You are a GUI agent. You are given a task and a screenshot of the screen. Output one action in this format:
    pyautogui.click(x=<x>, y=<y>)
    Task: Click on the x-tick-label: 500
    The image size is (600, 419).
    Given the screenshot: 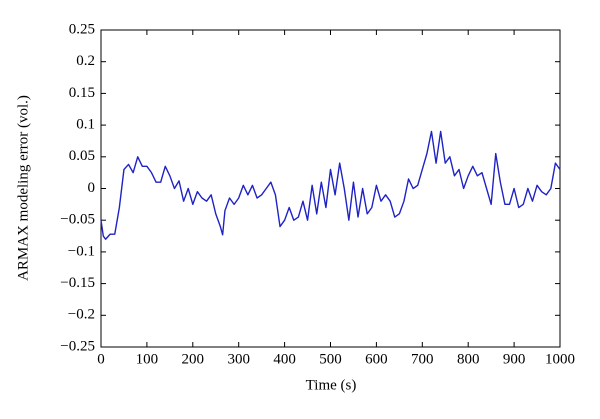 What is the action you would take?
    pyautogui.click(x=330, y=359)
    